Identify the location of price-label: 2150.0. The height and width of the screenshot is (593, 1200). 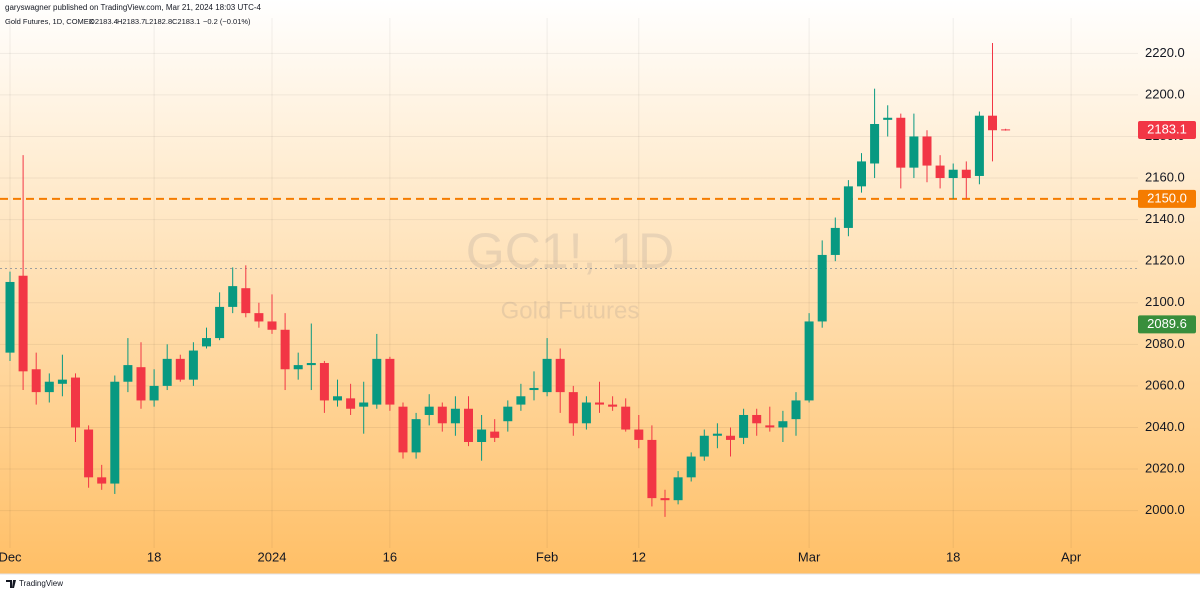
(1167, 197).